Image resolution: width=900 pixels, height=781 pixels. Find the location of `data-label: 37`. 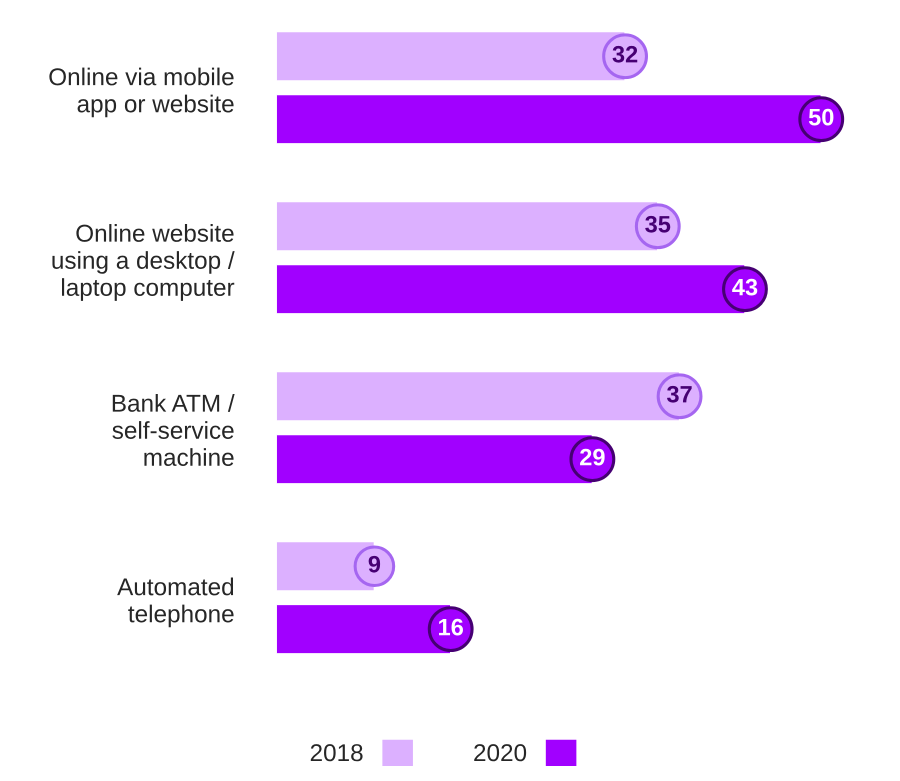

data-label: 37 is located at coordinates (679, 394).